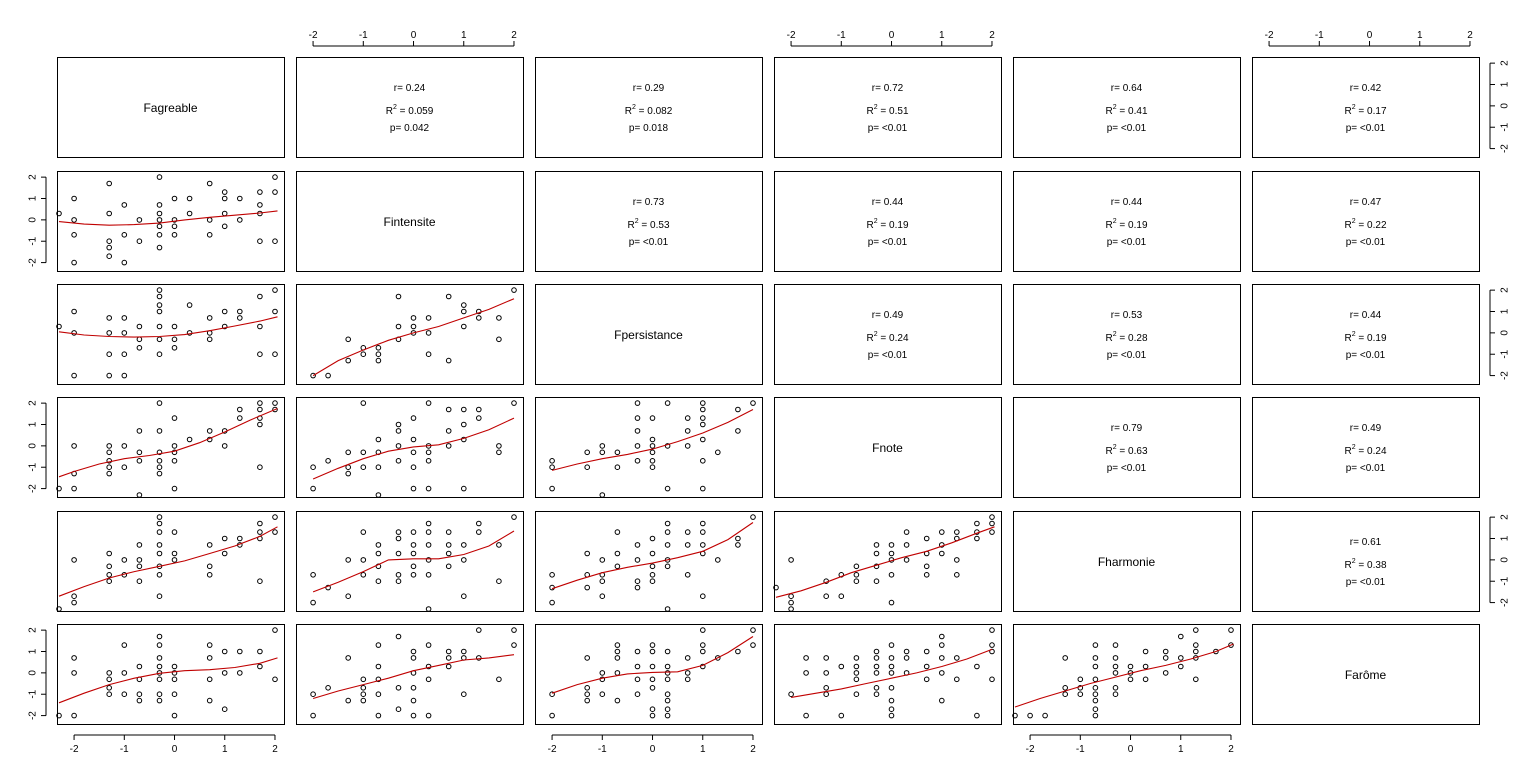 This screenshot has height=781, width=1536. I want to click on panel-frame-r2-c4, so click(1127, 334).